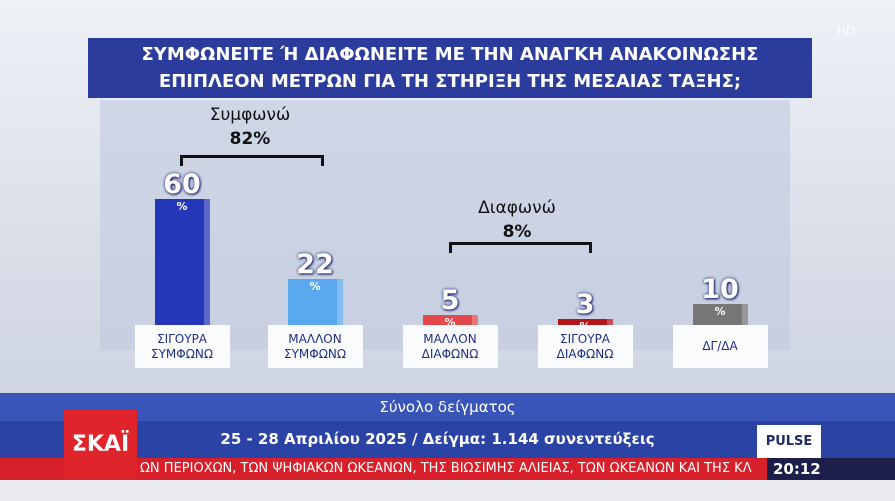 Image resolution: width=895 pixels, height=501 pixels. What do you see at coordinates (720, 346) in the screenshot?
I see `category-label: ΔΓ/ΔΑ` at bounding box center [720, 346].